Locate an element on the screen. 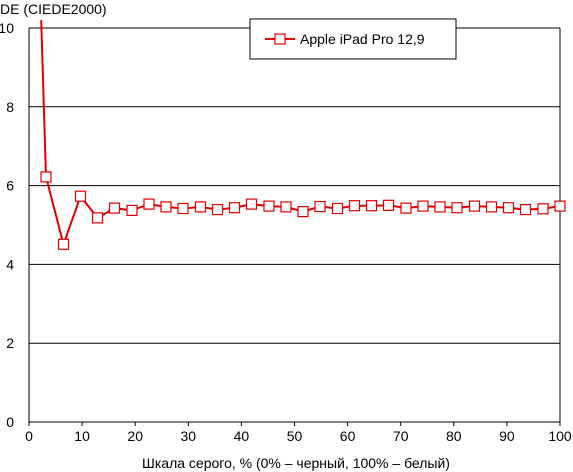  x-tick-label-60: 60 is located at coordinates (348, 436).